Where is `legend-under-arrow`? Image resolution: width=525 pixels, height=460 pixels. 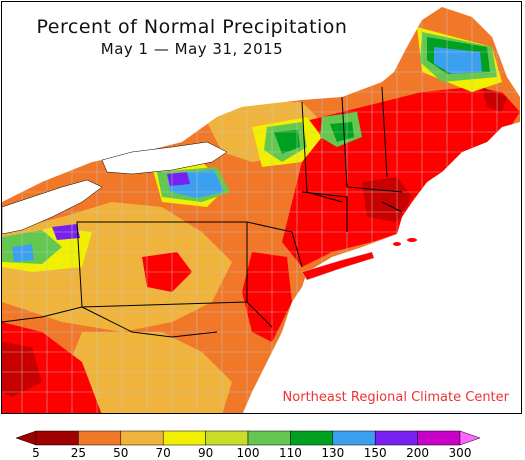 legend-under-arrow is located at coordinates (26, 438).